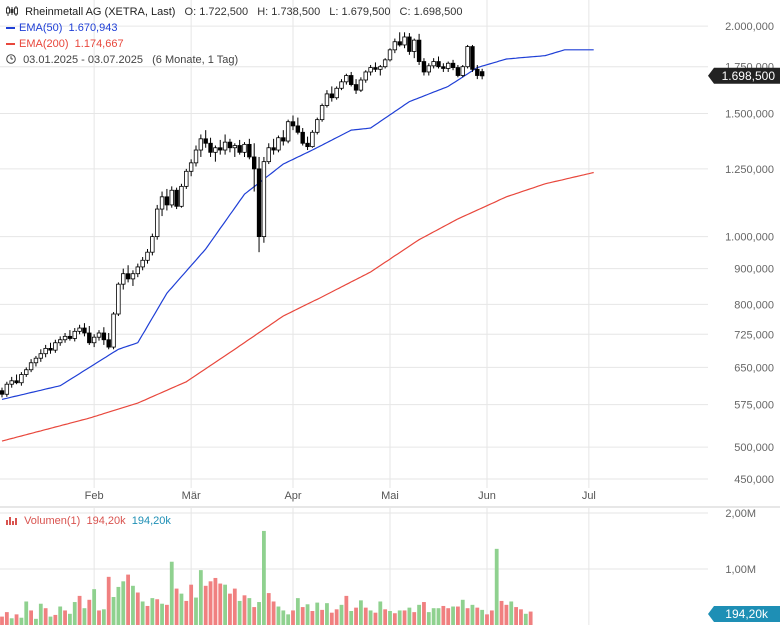 This screenshot has height=625, width=780. Describe the element at coordinates (65, 44) in the screenshot. I see `legend-ema200: EMA(200) 1.174,667` at that location.